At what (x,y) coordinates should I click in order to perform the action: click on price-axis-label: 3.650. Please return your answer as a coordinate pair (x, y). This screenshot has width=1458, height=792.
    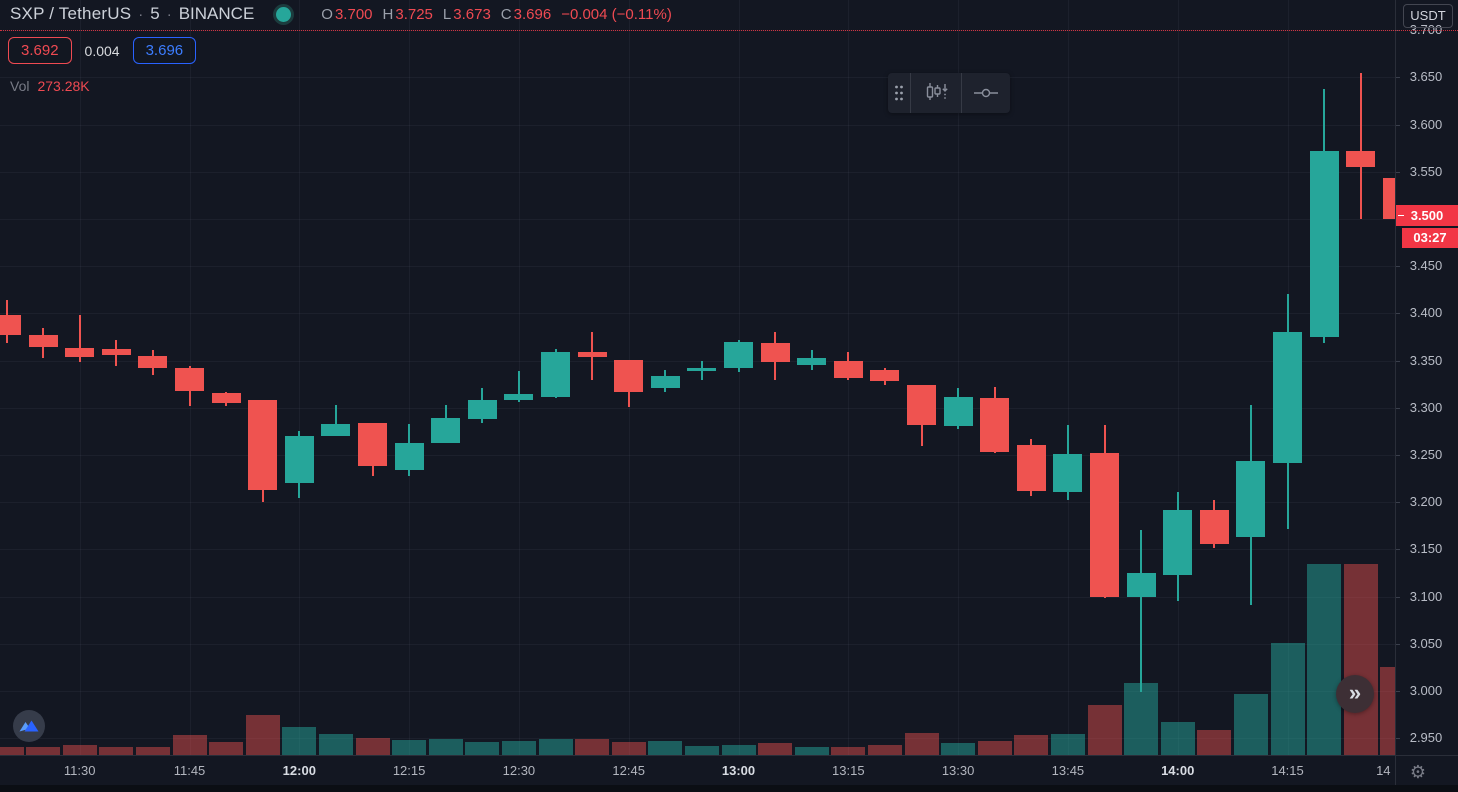
    Looking at the image, I should click on (1426, 77).